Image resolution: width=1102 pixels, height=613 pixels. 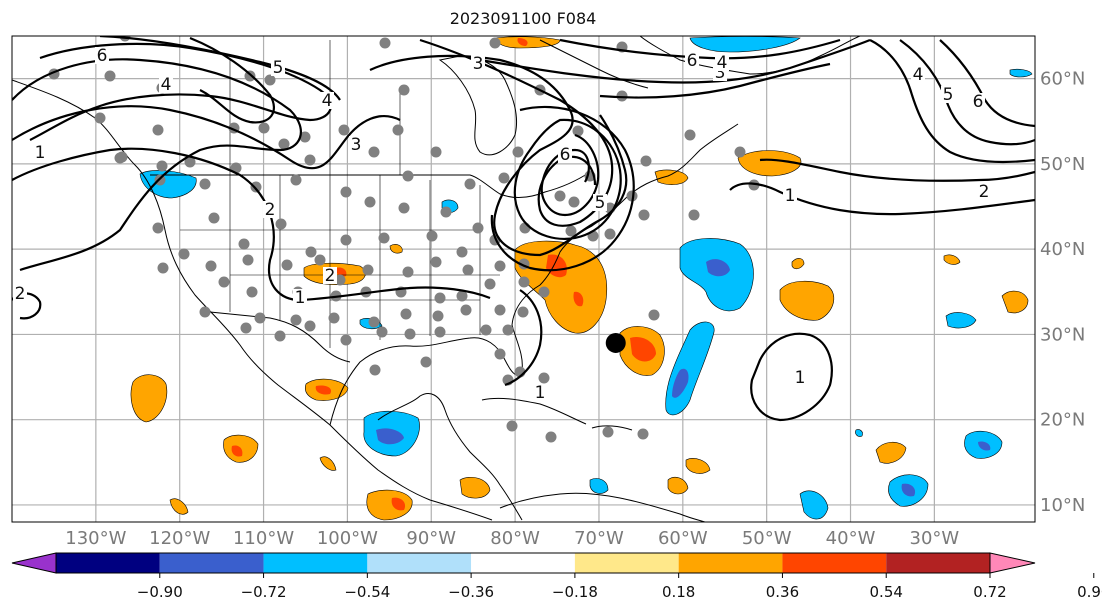 I want to click on coastline-cuba, so click(x=534, y=411).